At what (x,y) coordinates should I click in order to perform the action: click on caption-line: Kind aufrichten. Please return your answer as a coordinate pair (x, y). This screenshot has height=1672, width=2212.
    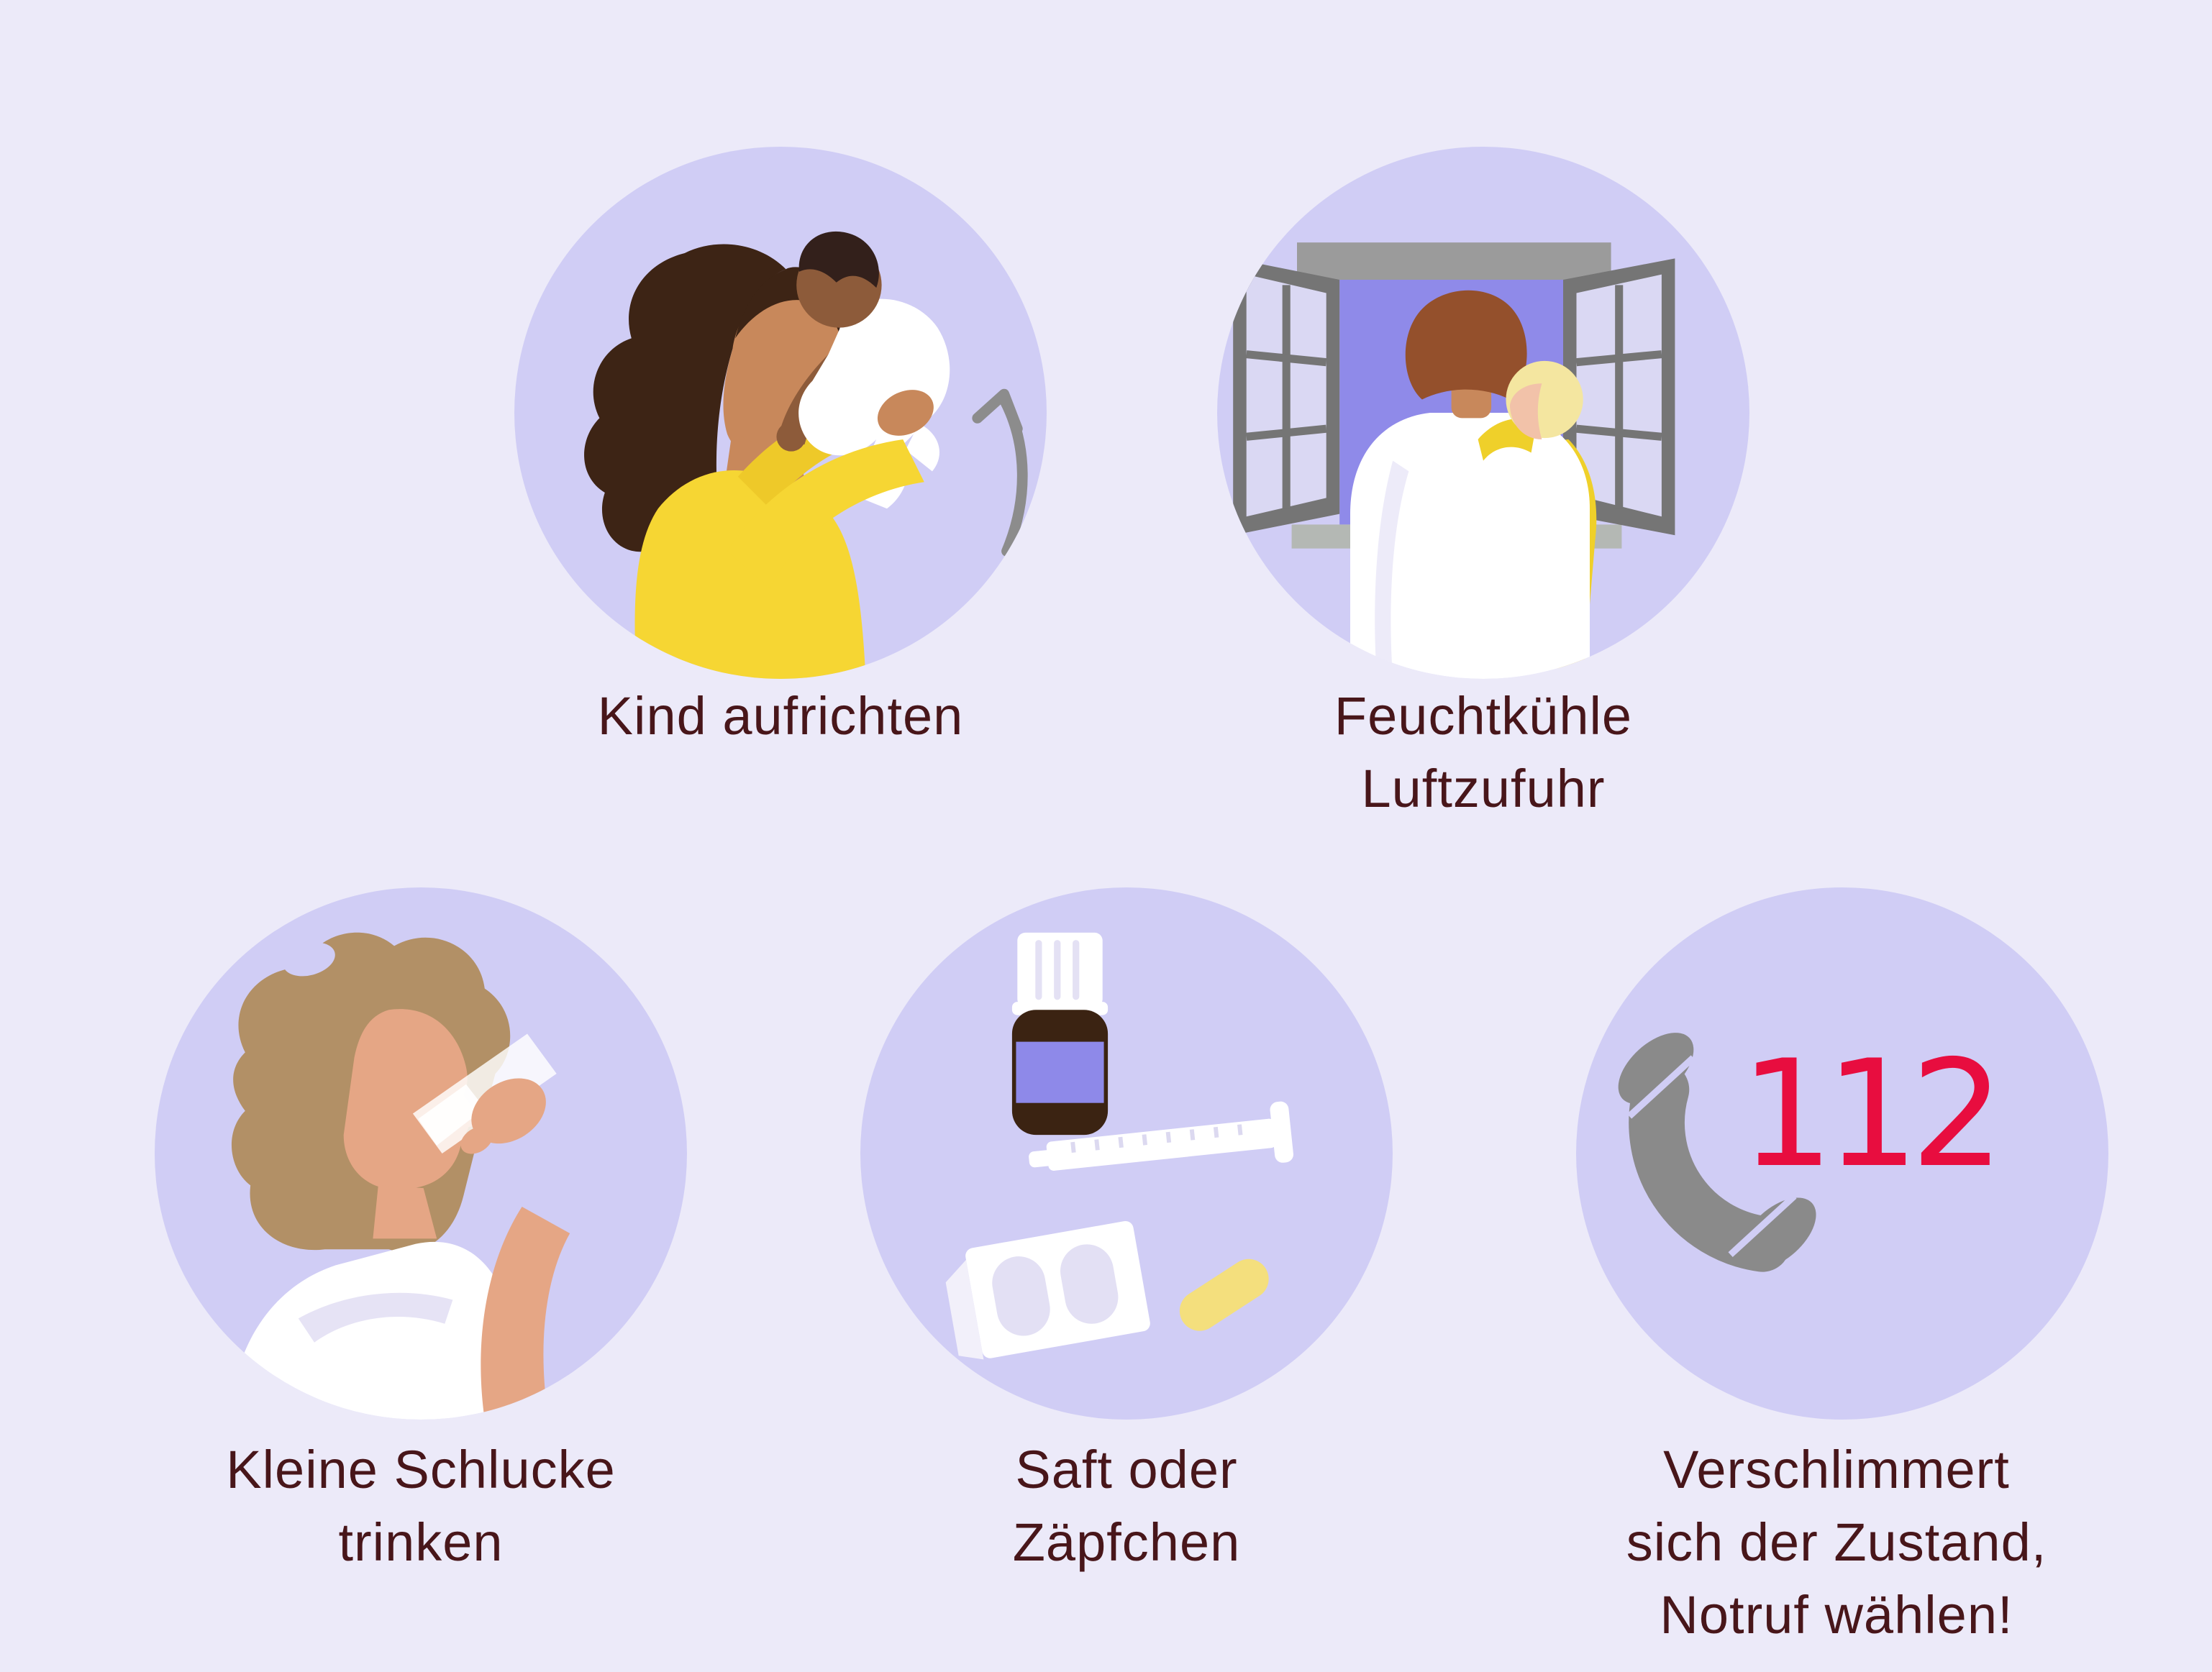
    Looking at the image, I should click on (780, 716).